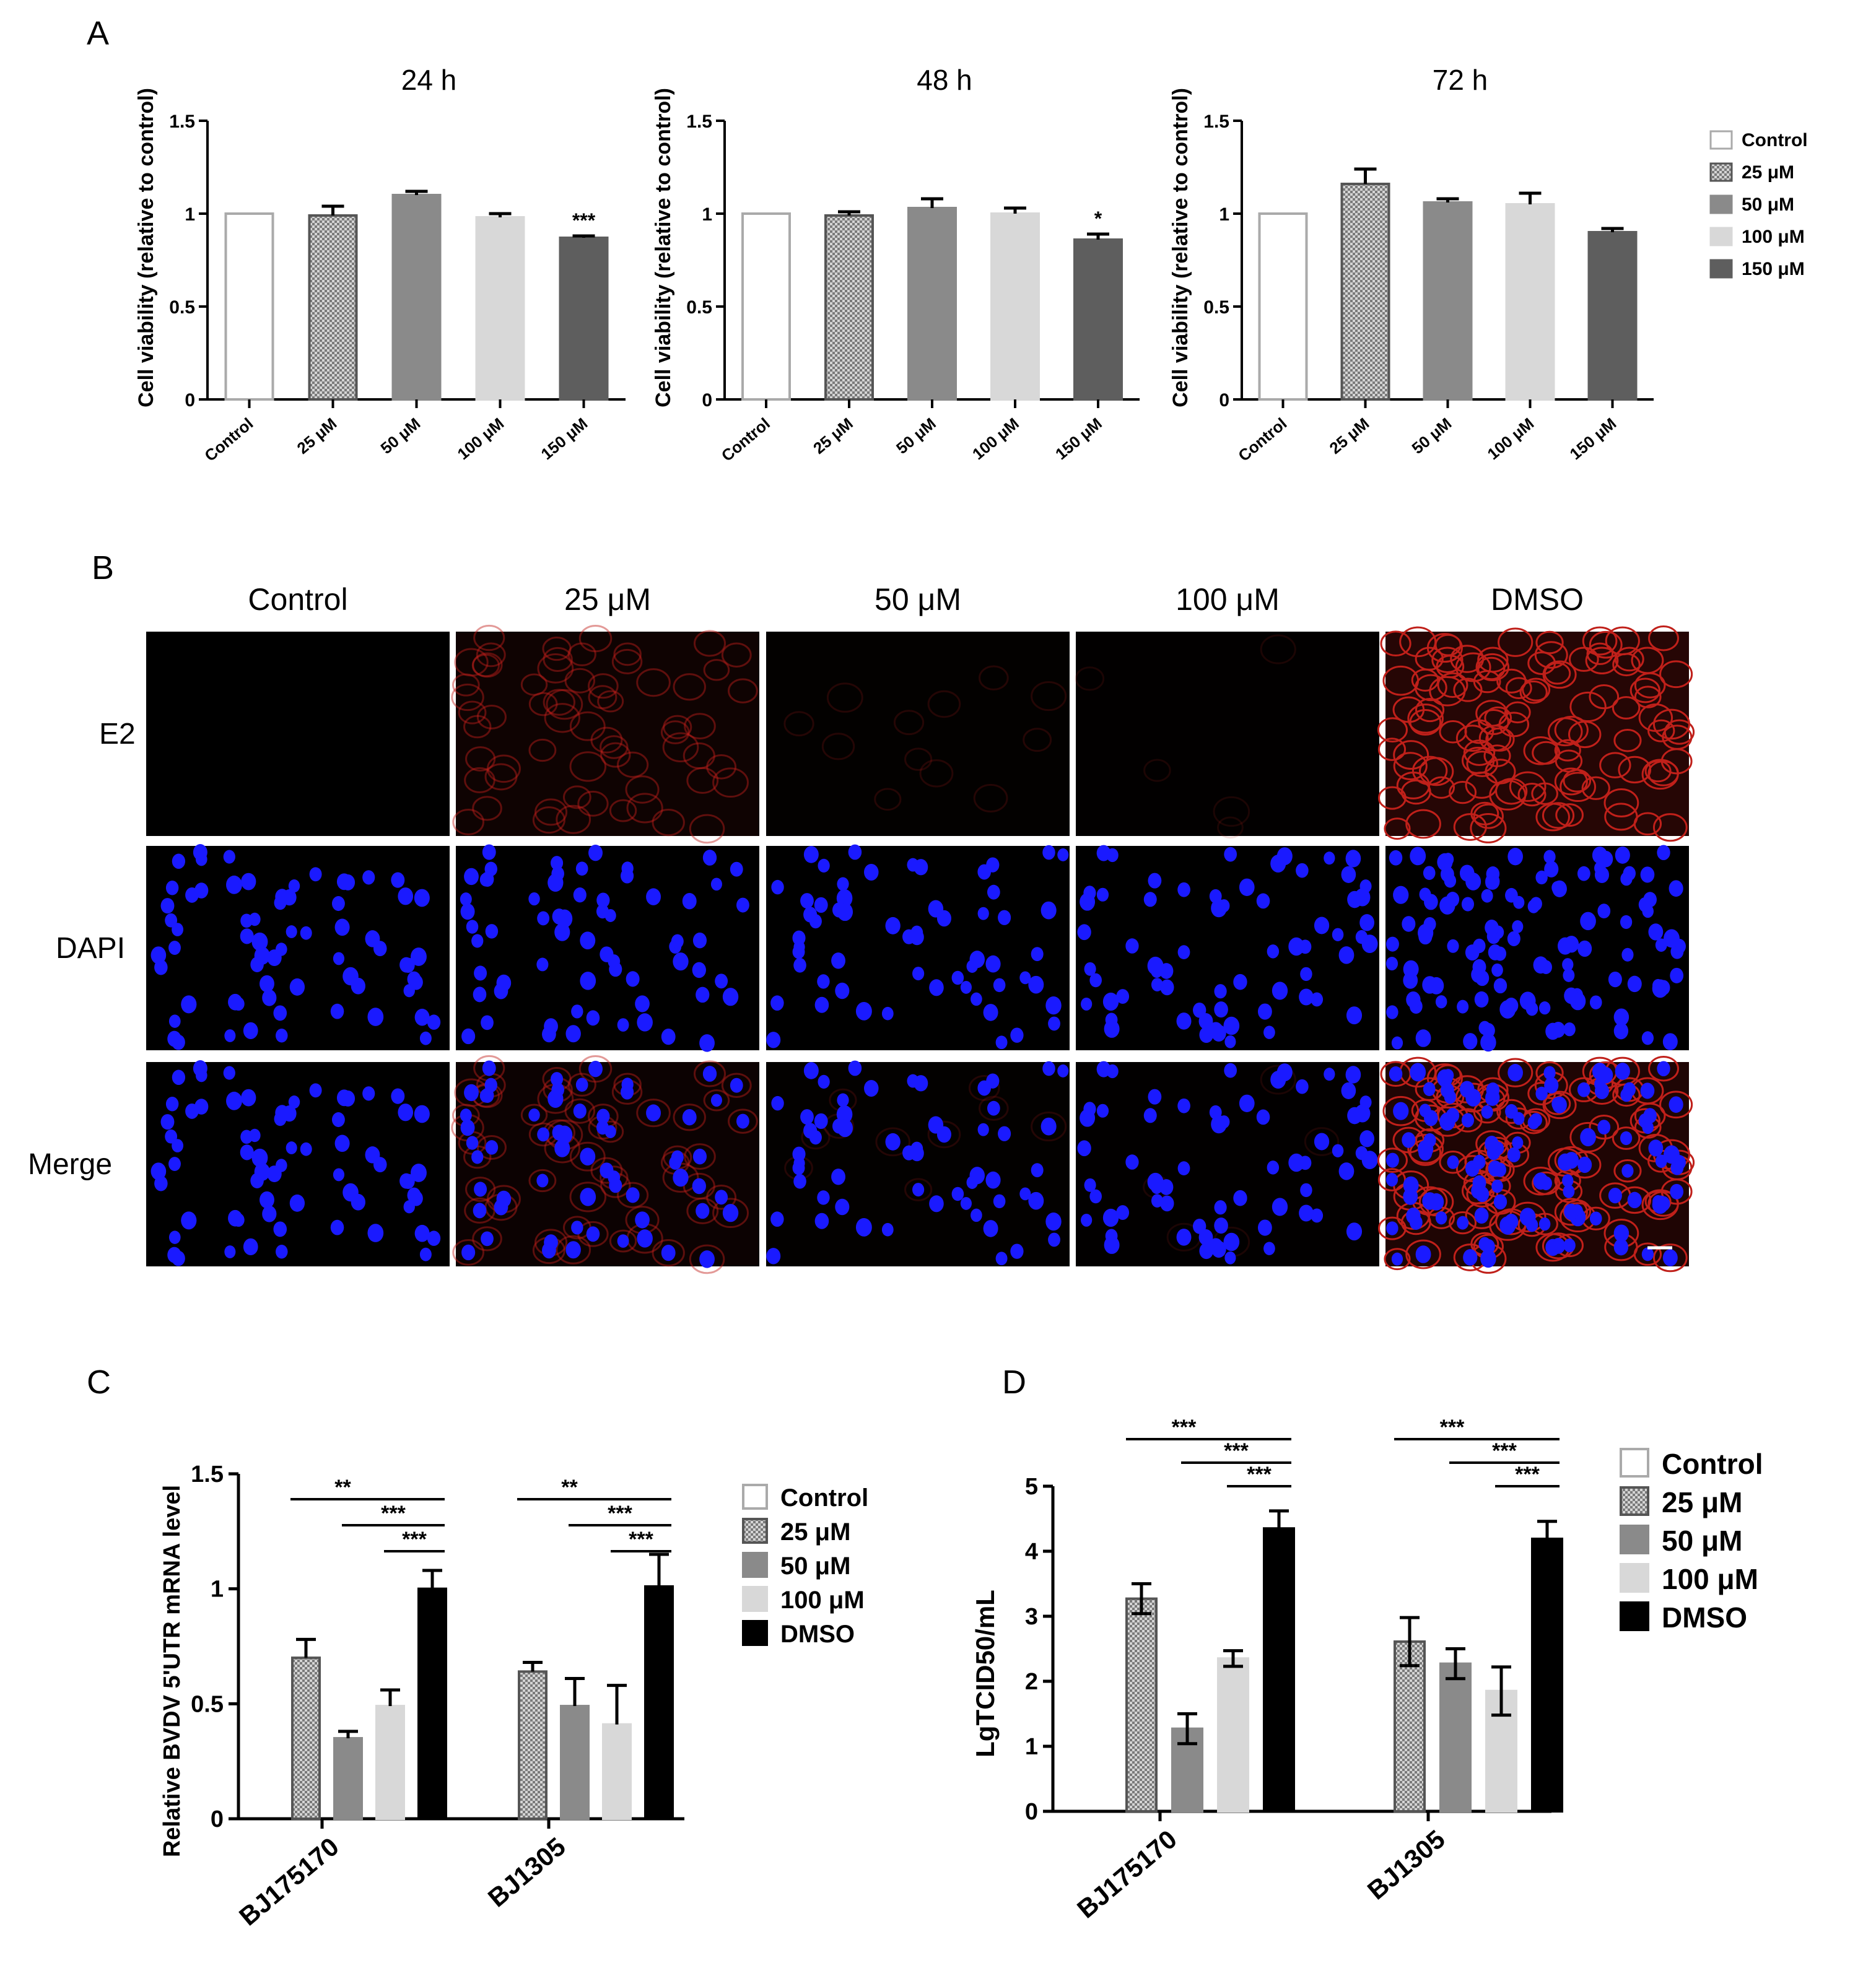  Describe the element at coordinates (1236, 1451) in the screenshot. I see `significance-label: ***` at that location.